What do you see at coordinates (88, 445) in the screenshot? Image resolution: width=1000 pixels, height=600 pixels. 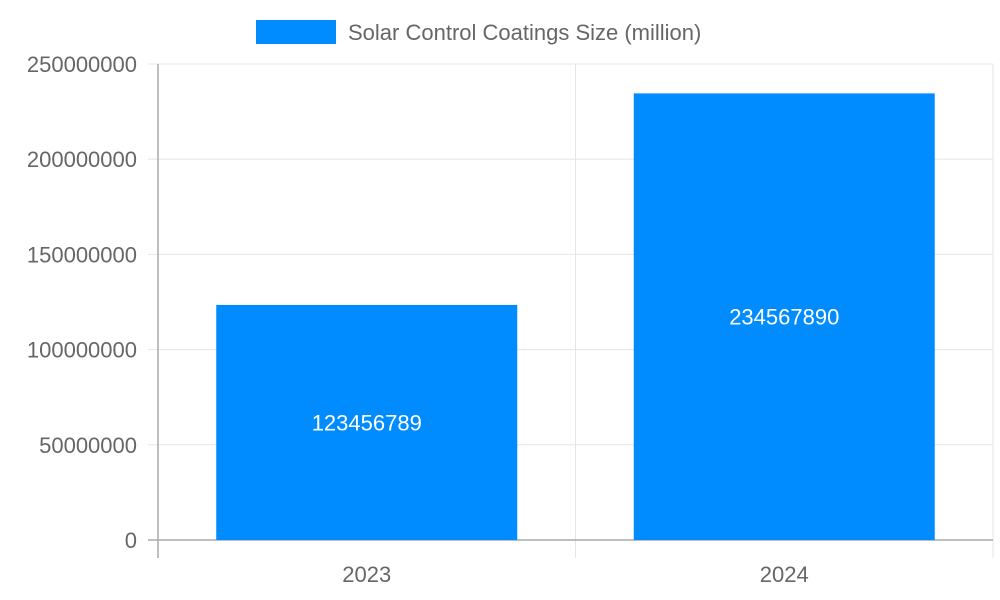 I see `y-tick-label: 50000000` at bounding box center [88, 445].